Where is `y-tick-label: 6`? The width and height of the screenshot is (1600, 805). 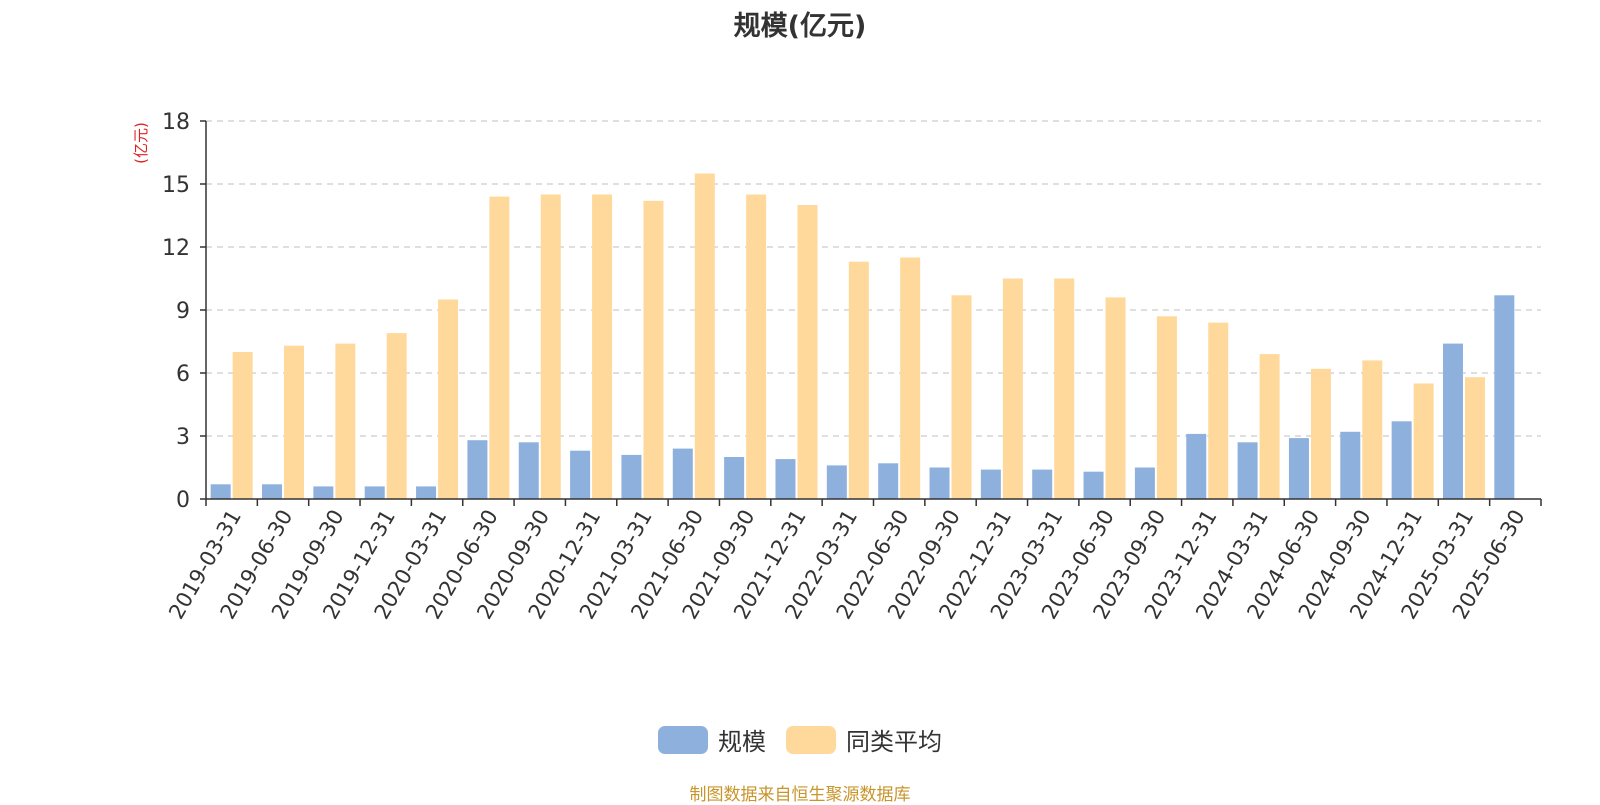
y-tick-label: 6 is located at coordinates (183, 374).